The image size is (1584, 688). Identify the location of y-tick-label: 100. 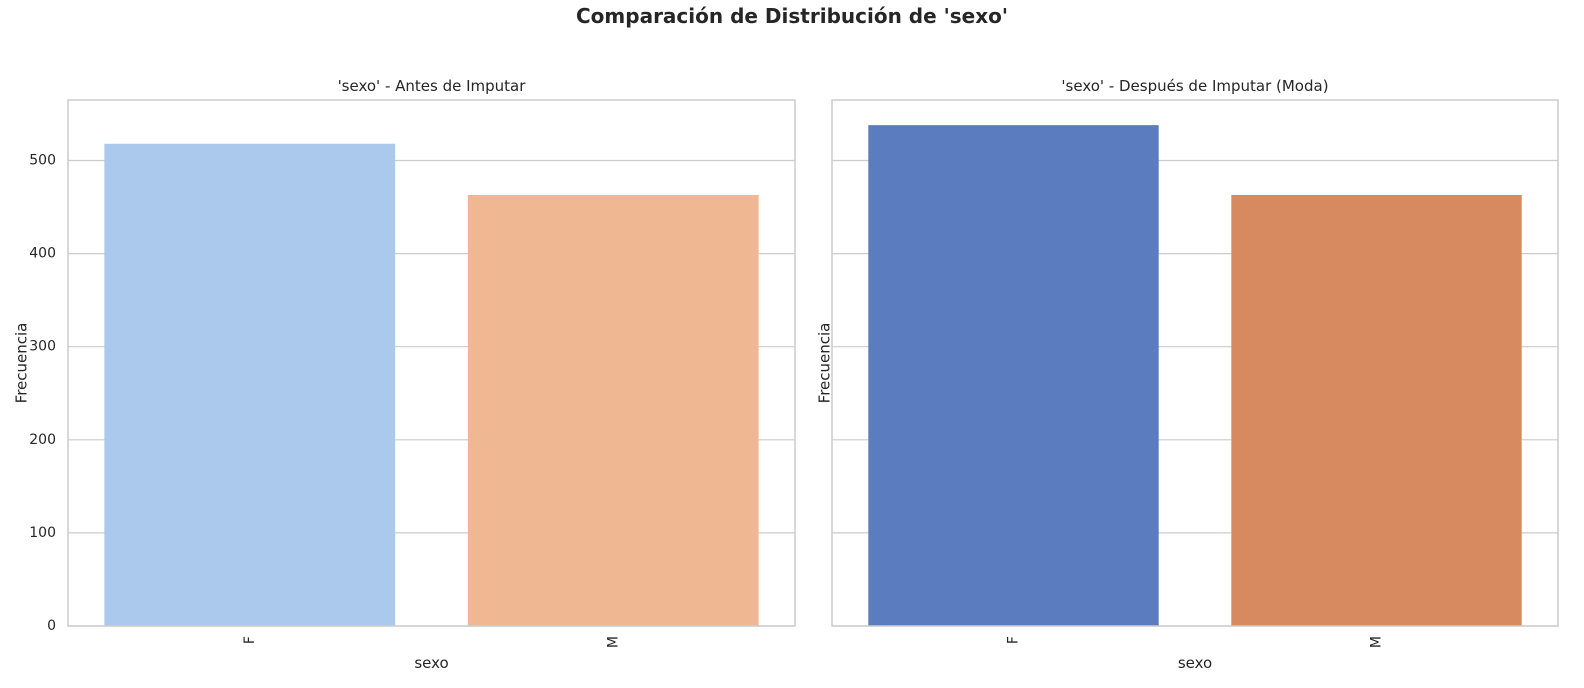
(42, 533).